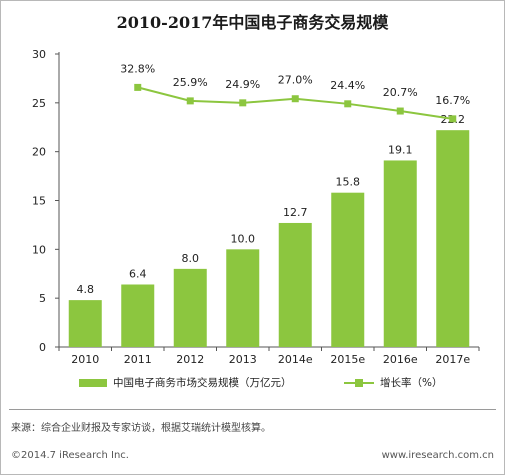 The height and width of the screenshot is (475, 505). What do you see at coordinates (437, 455) in the screenshot?
I see `website-link: www.iresearch.com.cn` at bounding box center [437, 455].